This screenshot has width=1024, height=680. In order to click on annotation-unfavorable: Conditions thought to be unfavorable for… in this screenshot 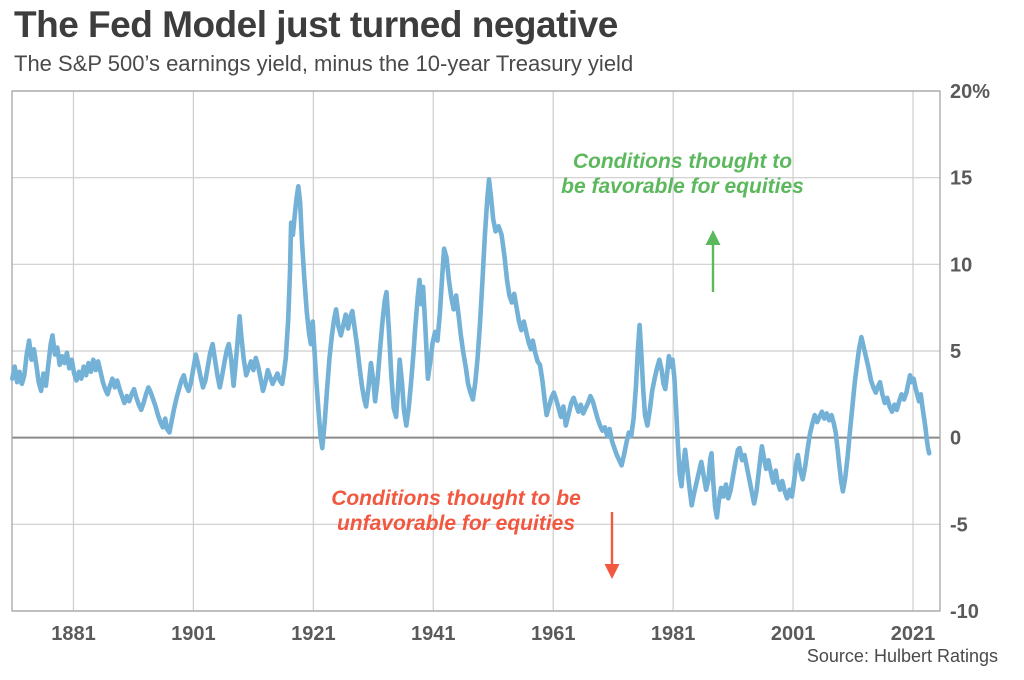, I will do `click(456, 511)`.